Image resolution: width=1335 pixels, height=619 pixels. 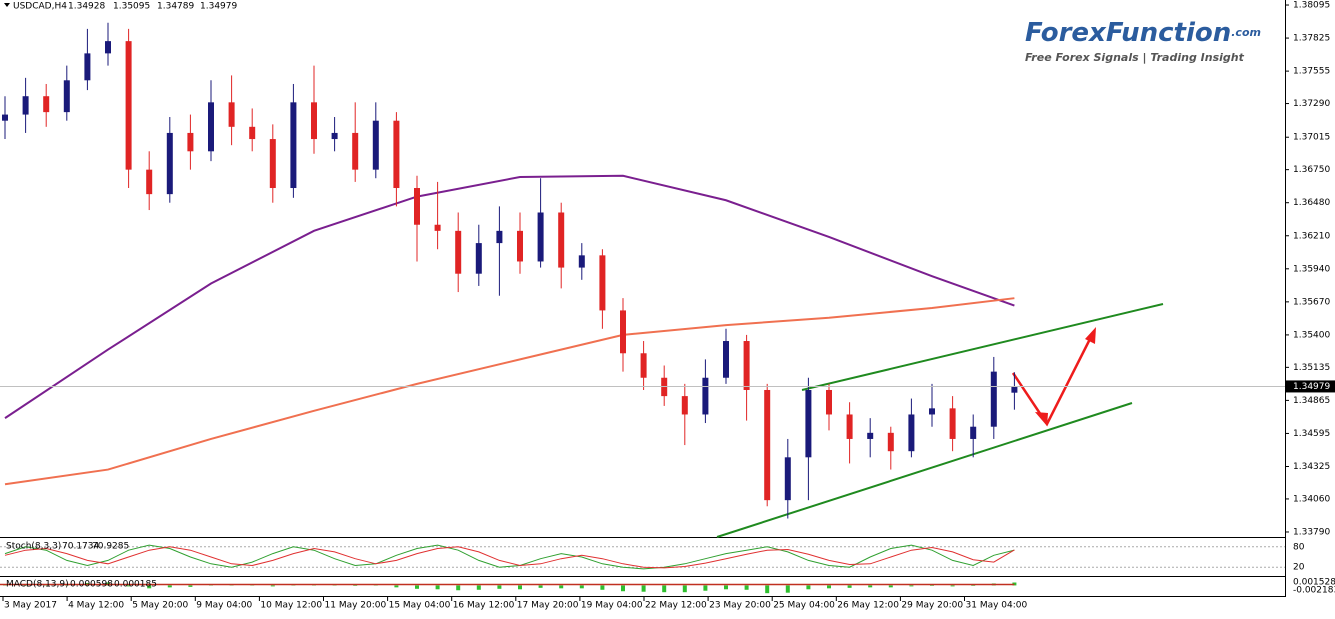 What do you see at coordinates (135, 585) in the screenshot?
I see `macd-signal-value: 0.000185` at bounding box center [135, 585].